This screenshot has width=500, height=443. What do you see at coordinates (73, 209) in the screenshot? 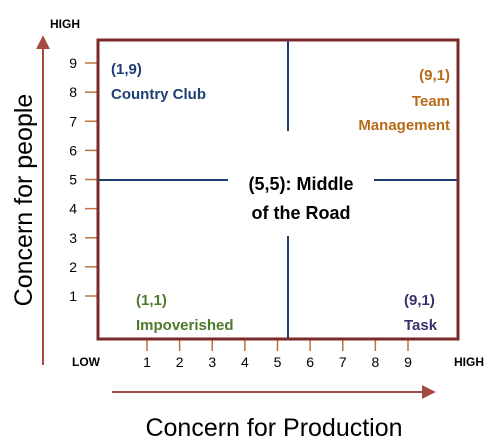
I see `y-tick-label-4: 4` at bounding box center [73, 209].